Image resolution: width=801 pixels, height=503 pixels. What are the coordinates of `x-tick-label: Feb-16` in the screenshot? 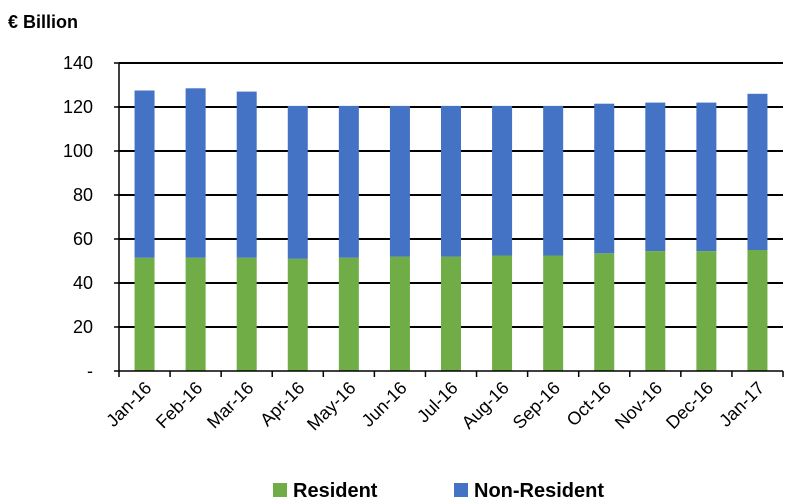 It's located at (179, 405).